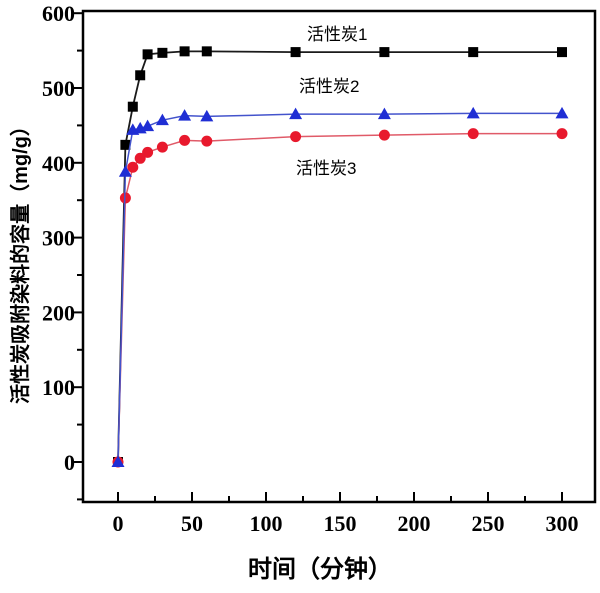 The height and width of the screenshot is (593, 600). Describe the element at coordinates (58, 238) in the screenshot. I see `y-tick-label: 300` at that location.